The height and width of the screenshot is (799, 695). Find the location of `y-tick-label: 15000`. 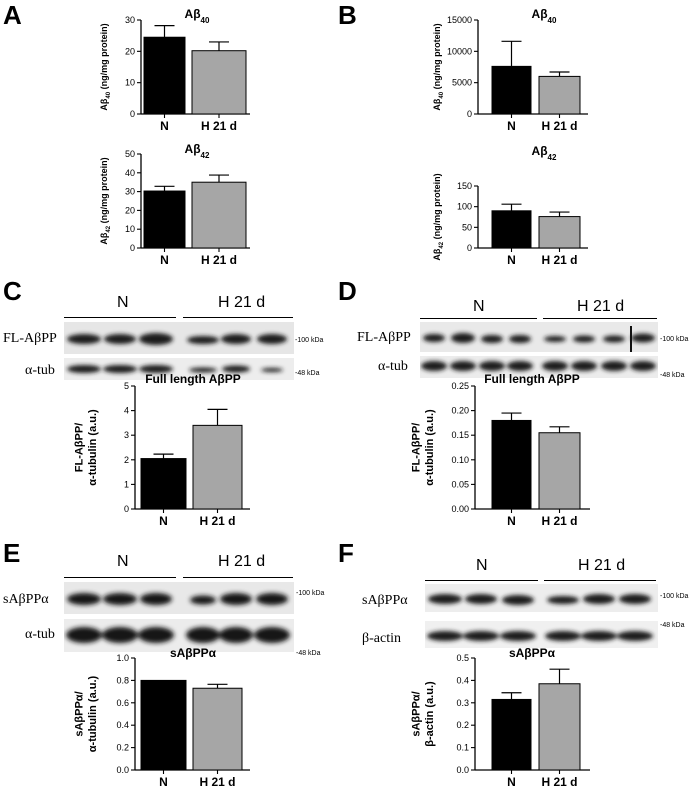

y-tick-label: 15000 is located at coordinates (459, 20).